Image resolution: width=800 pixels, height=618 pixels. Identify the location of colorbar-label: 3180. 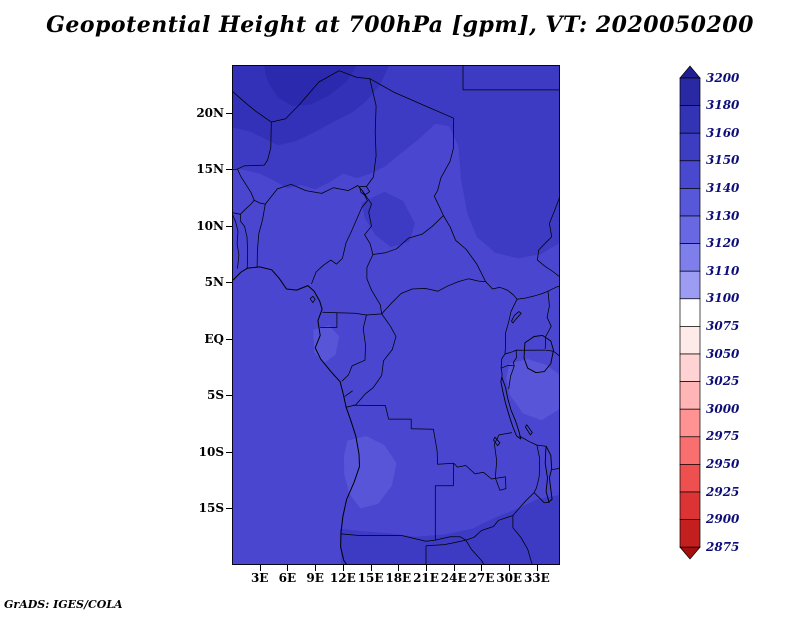
(723, 105).